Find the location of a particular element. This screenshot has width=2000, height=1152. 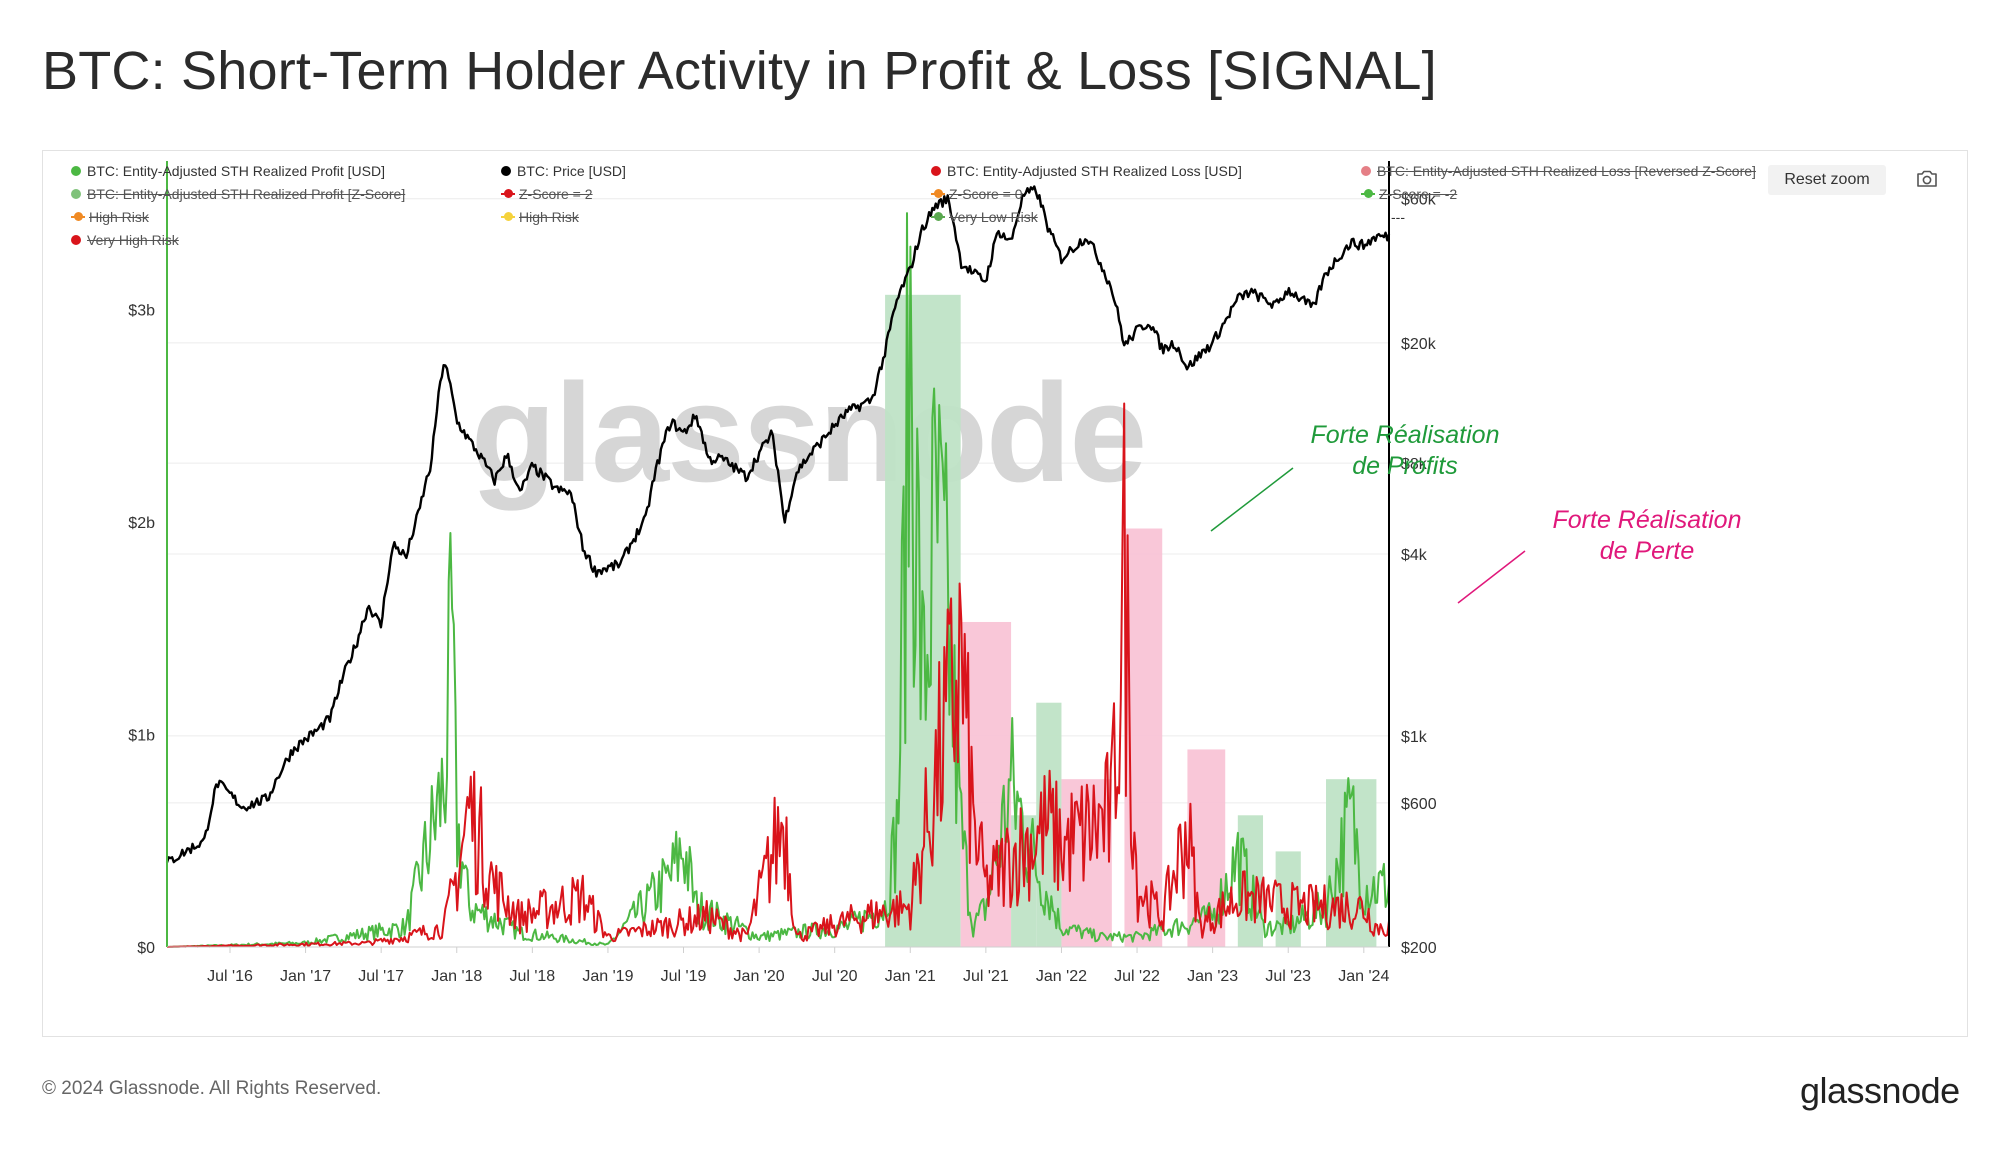

annotation-loss-line1: Forte Réalisation is located at coordinates (1647, 520).